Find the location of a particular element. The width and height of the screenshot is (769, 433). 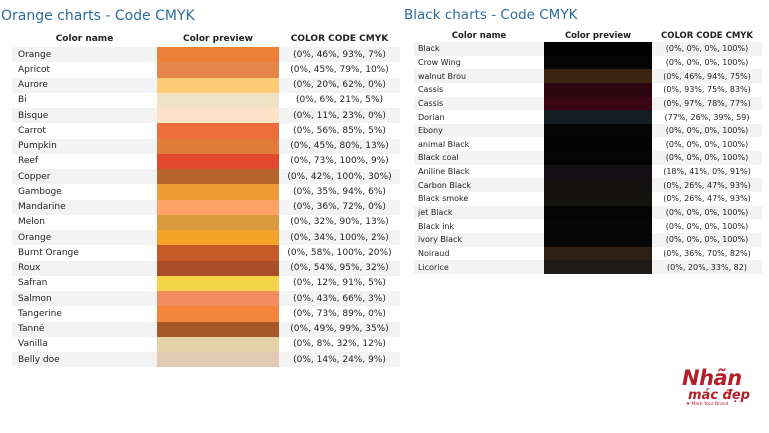

cmyk-code-cell: (0%, 58%, 100%, 20%) is located at coordinates (339, 253).